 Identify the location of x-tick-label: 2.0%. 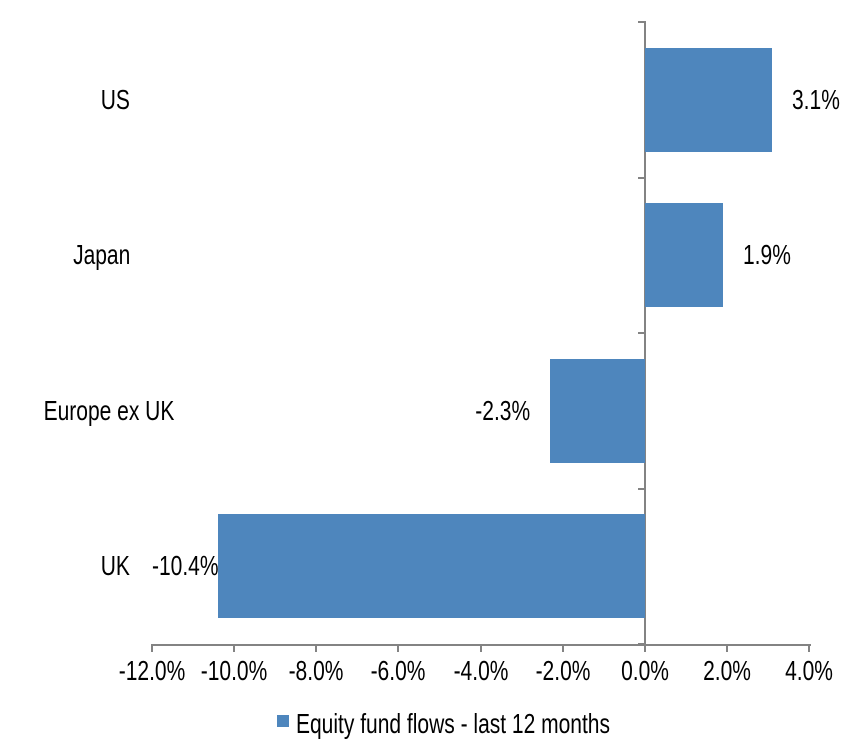
(727, 671).